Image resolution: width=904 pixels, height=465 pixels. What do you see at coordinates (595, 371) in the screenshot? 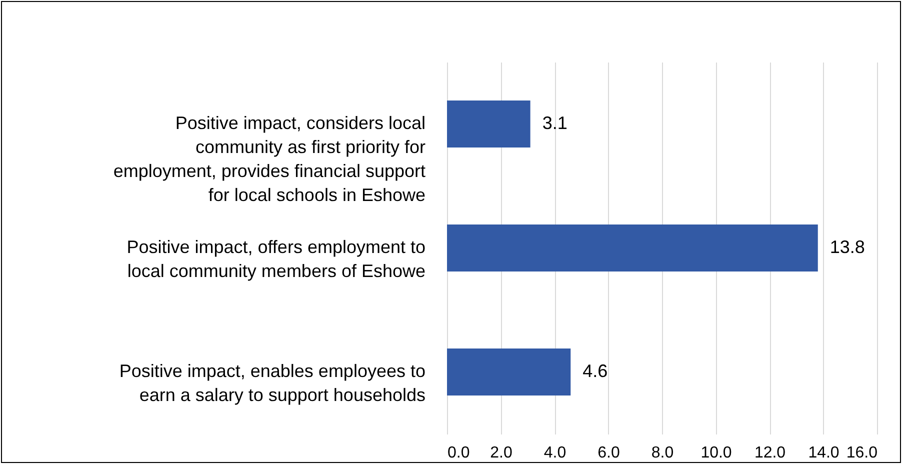
I see `data-label: 4.6` at bounding box center [595, 371].